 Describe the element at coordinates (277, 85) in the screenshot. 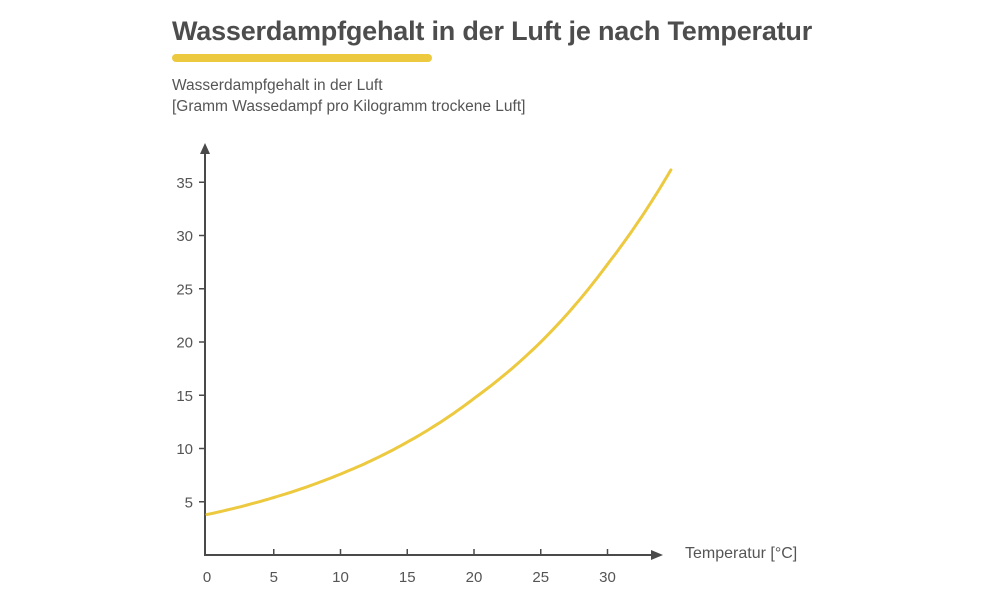

I see `y-axis-label: Wasserdampfgehalt in der Luft` at that location.